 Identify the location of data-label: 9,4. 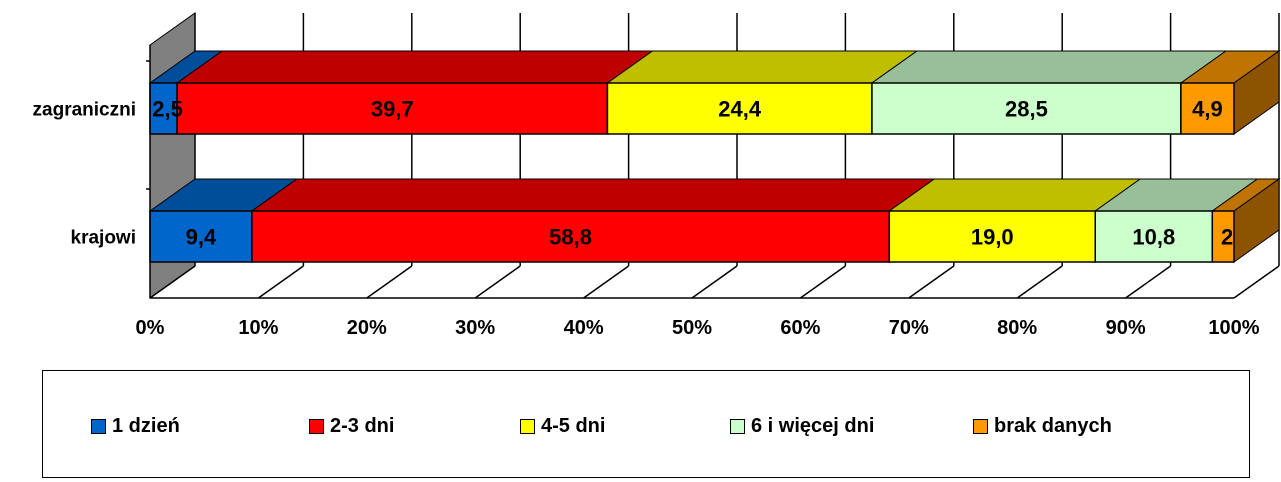
(201, 237).